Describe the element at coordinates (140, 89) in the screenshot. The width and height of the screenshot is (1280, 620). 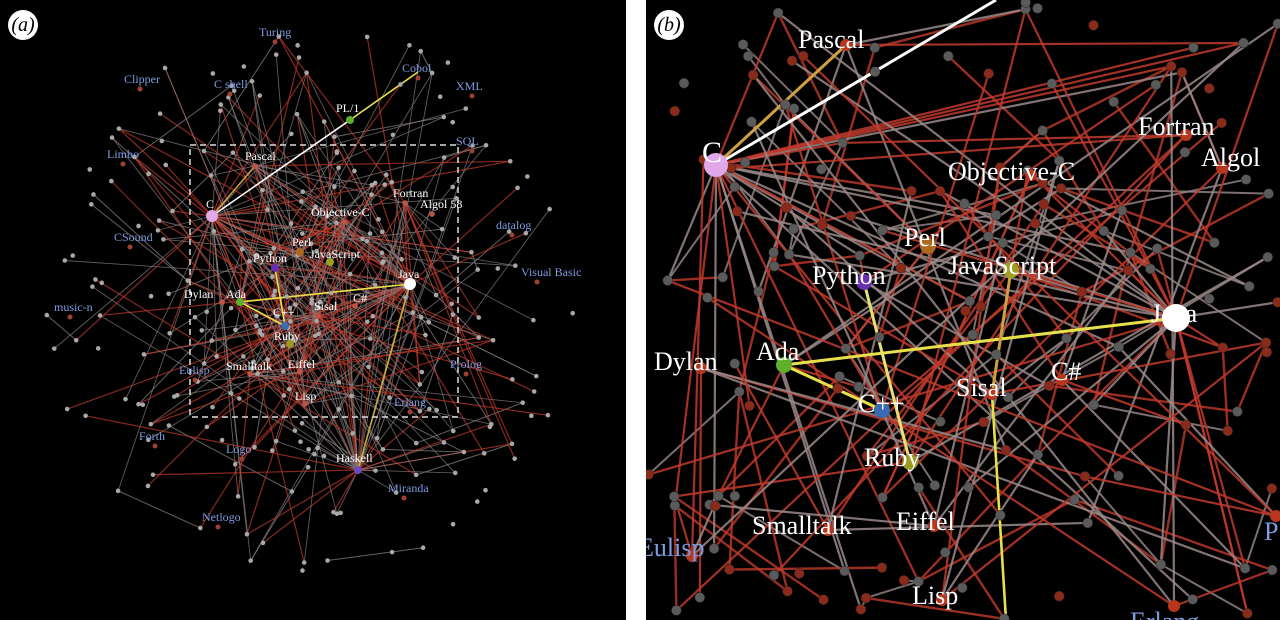
I see `node-clipper` at that location.